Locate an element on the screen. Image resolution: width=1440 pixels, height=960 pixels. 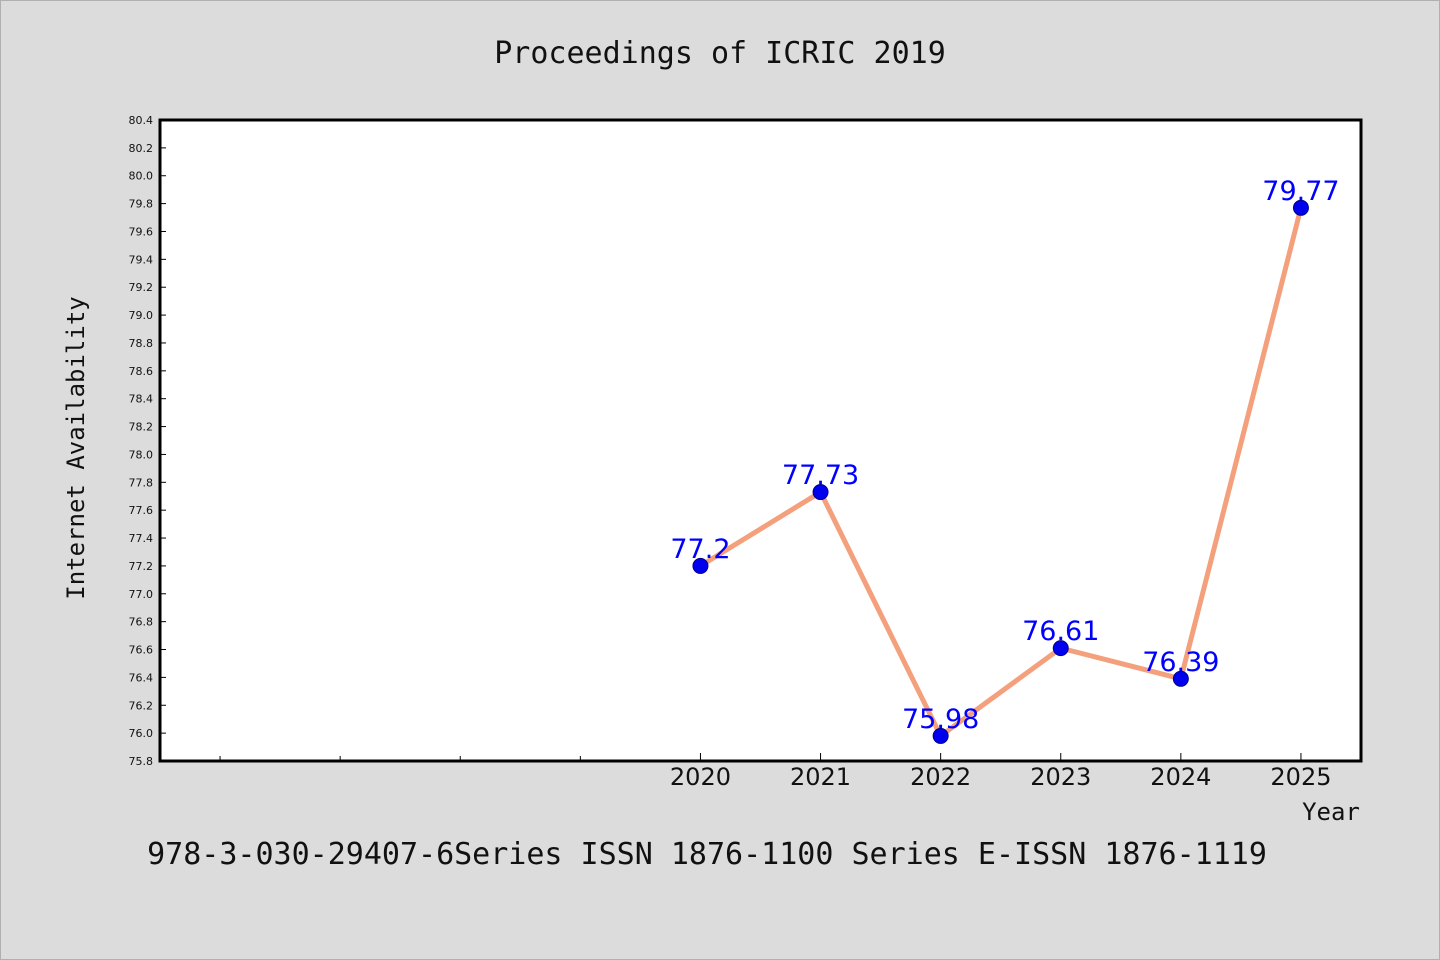
y-tick-label: 80.4 is located at coordinates (141, 120).